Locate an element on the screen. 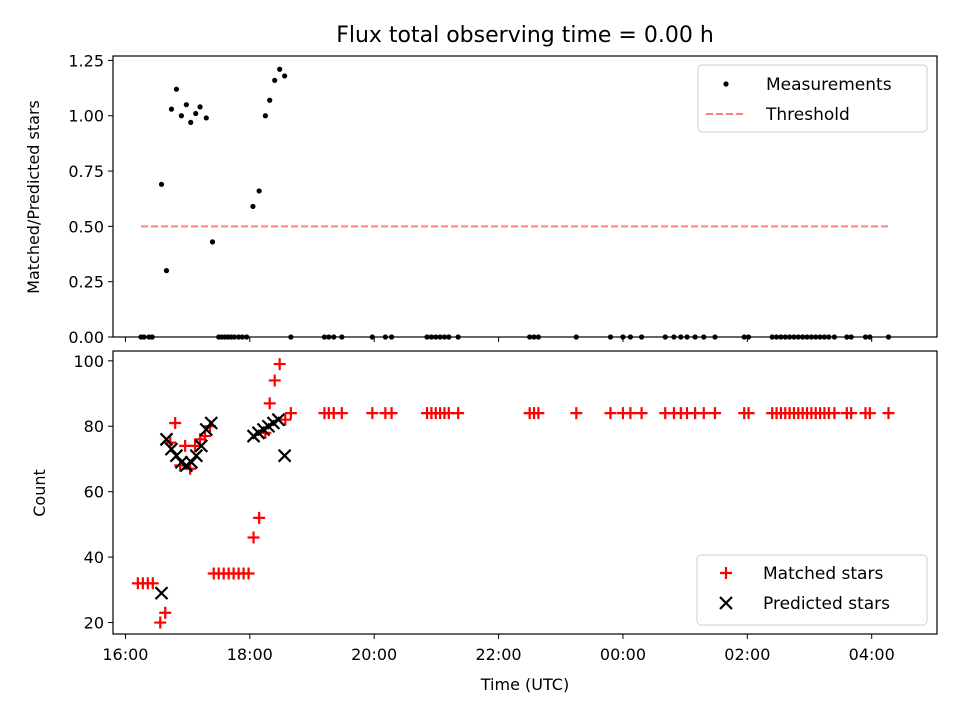  chart-title: Flux total observing time = 0.00 h is located at coordinates (525, 35).